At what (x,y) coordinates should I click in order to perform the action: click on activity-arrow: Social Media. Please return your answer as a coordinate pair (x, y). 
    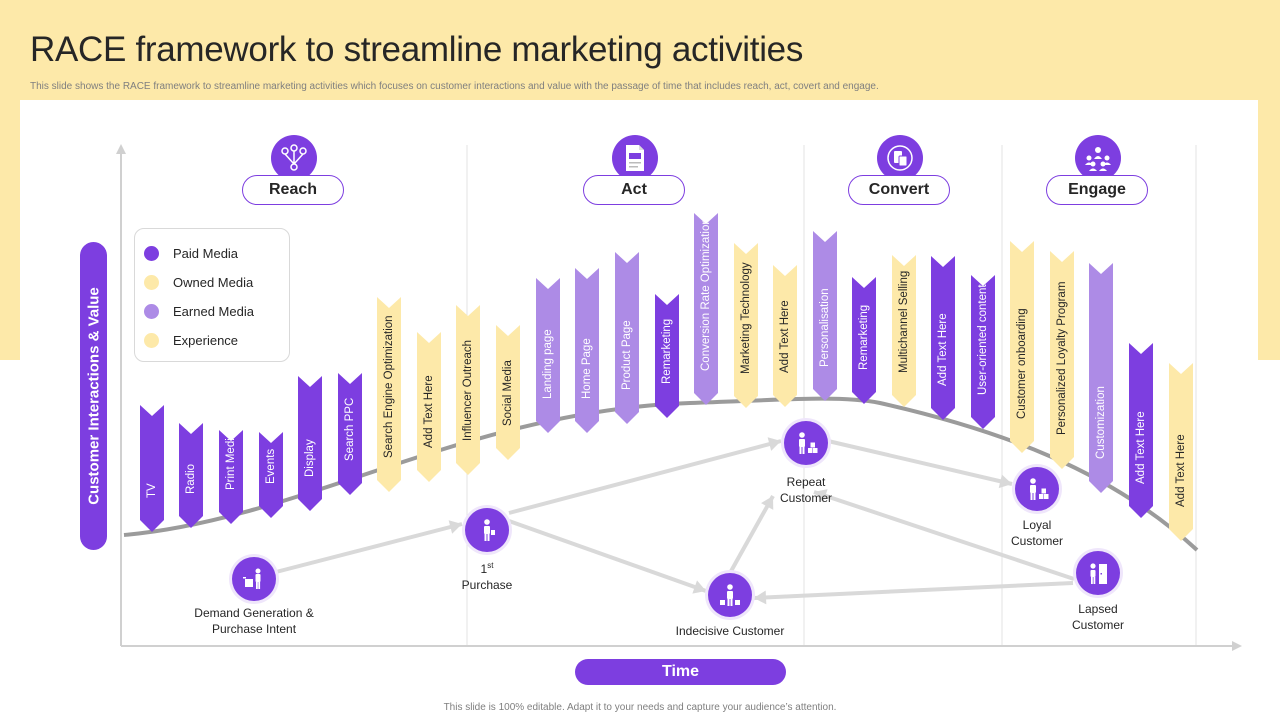
    Looking at the image, I should click on (508, 392).